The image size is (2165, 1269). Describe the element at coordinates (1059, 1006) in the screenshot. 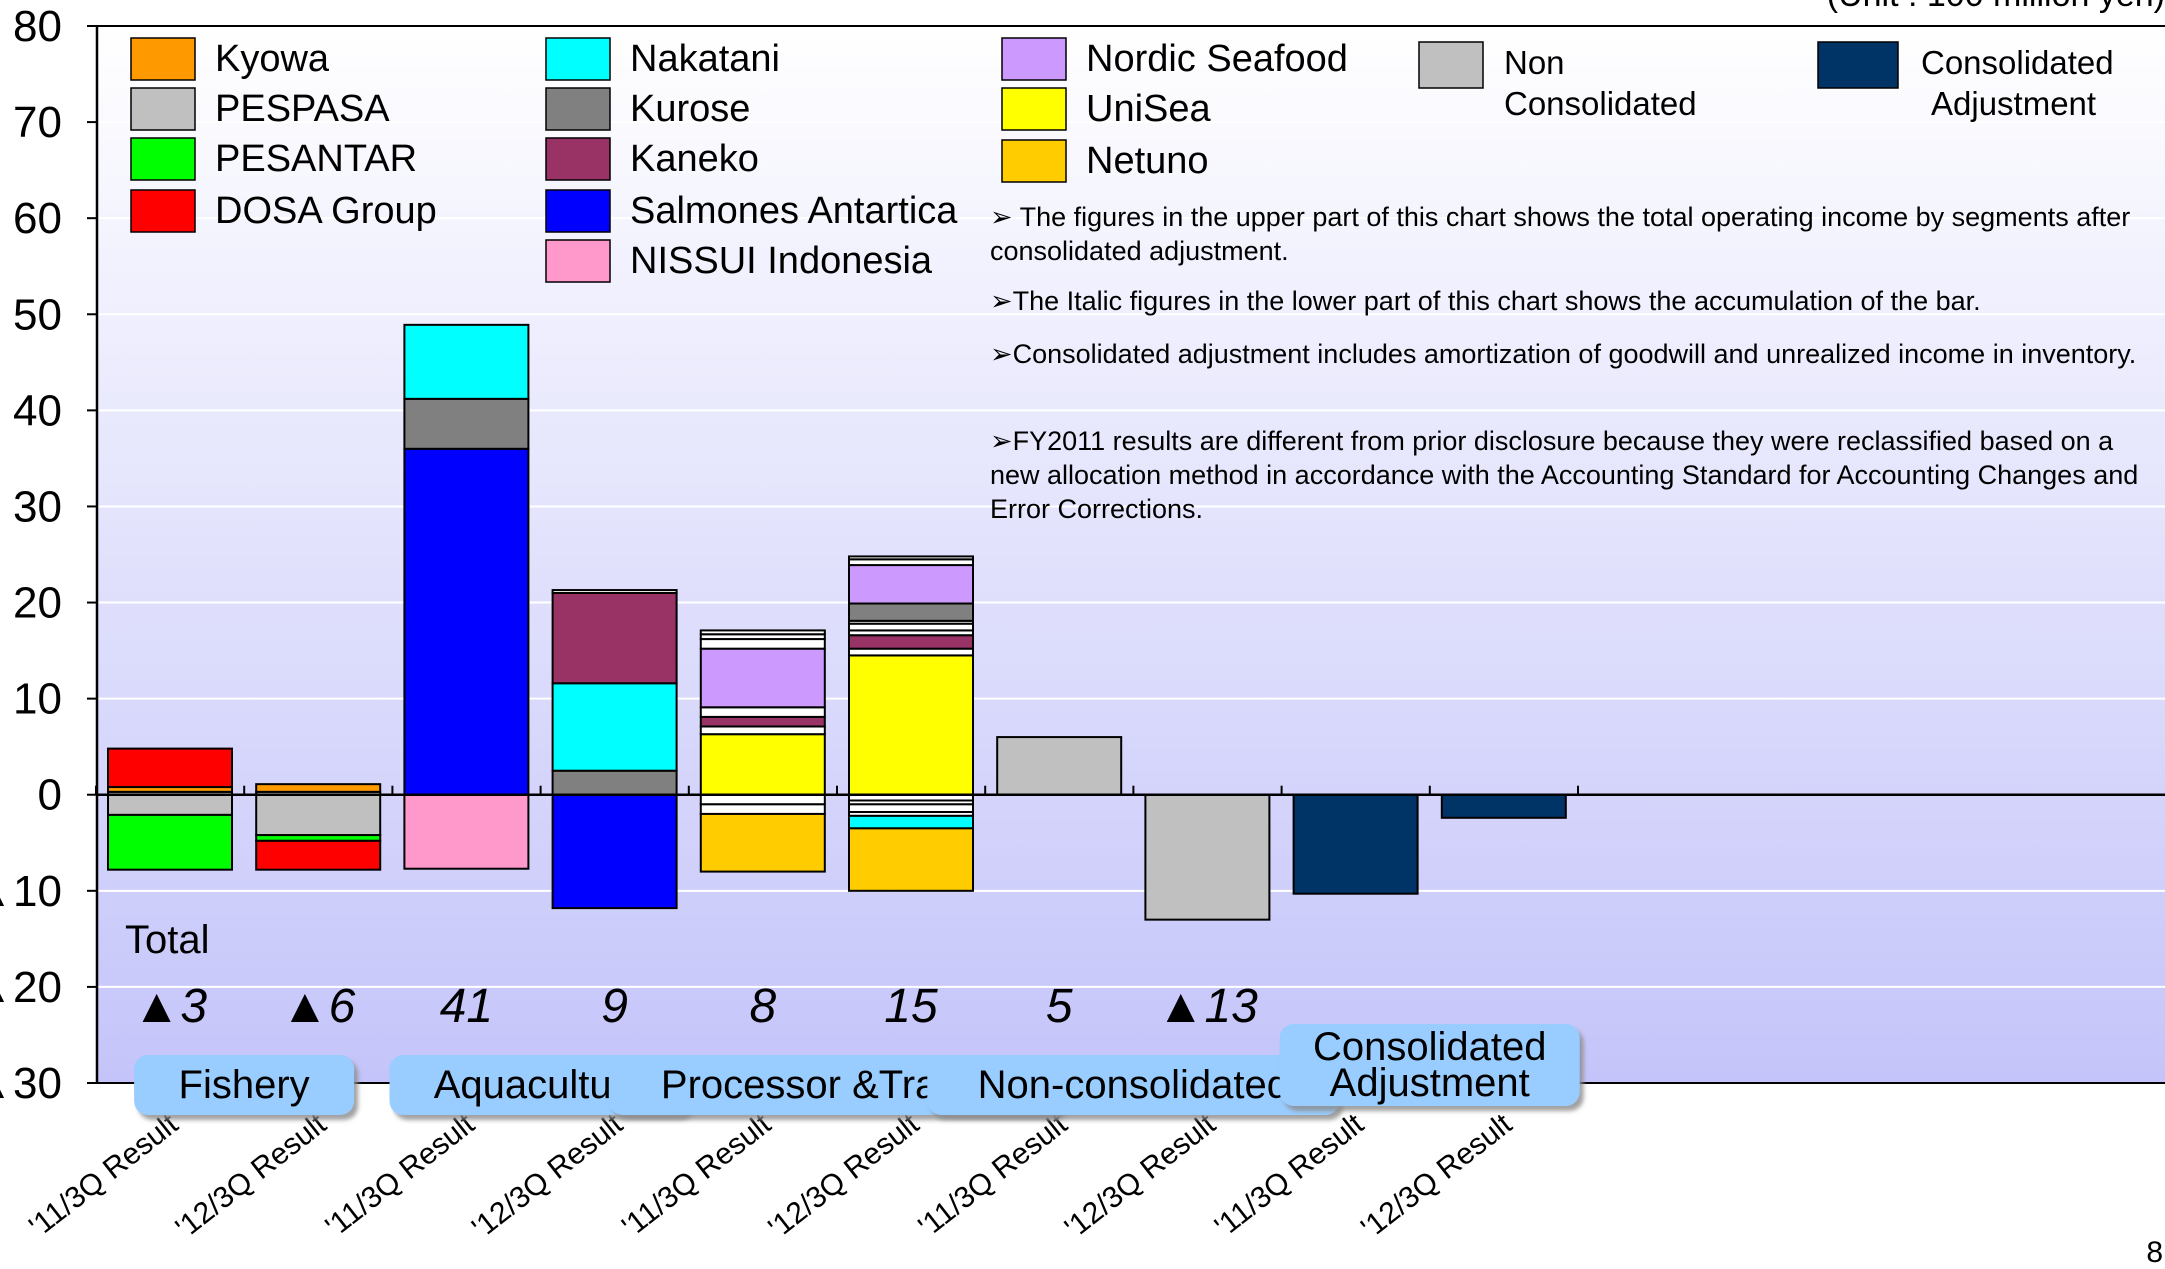

I see `total-value: 5` at that location.